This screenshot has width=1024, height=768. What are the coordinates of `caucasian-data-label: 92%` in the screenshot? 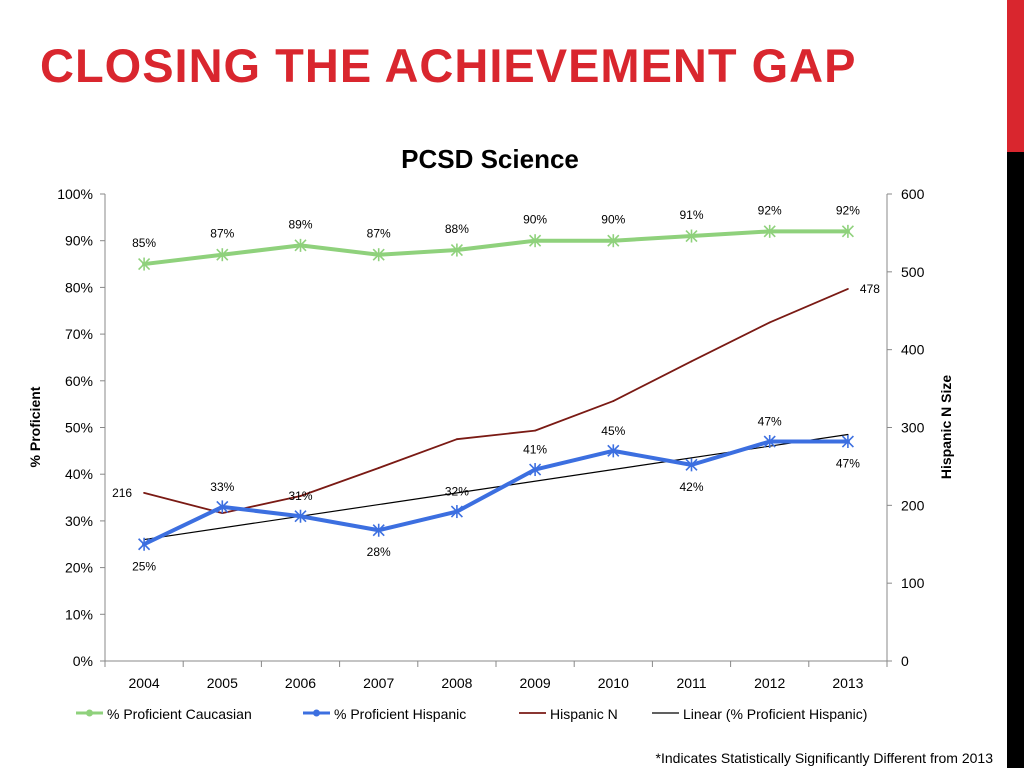 It's located at (770, 210).